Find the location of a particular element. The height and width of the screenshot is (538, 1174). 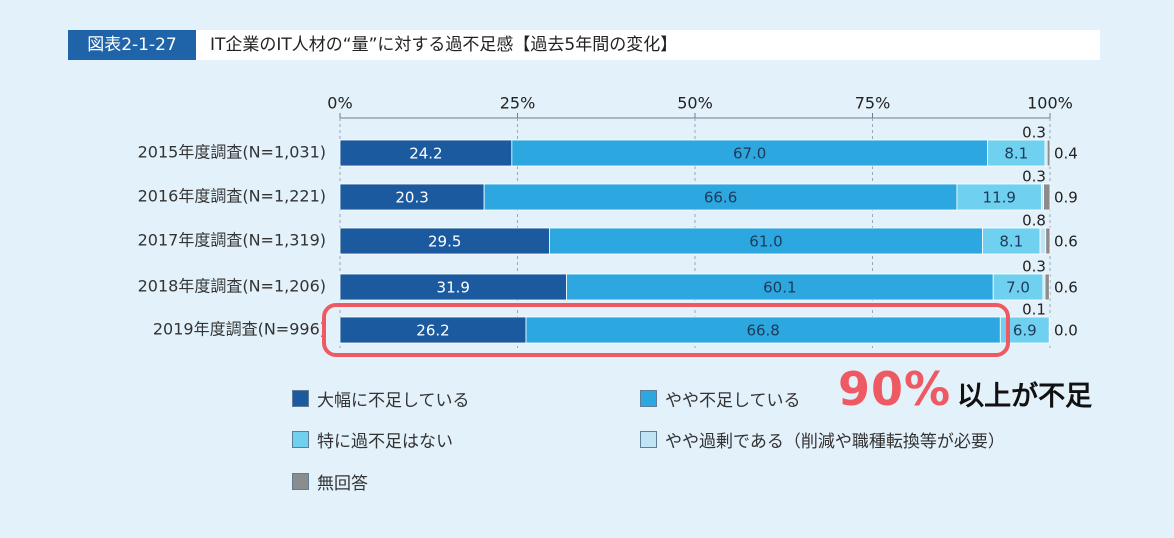

x-tick-label: 0% is located at coordinates (339, 103).